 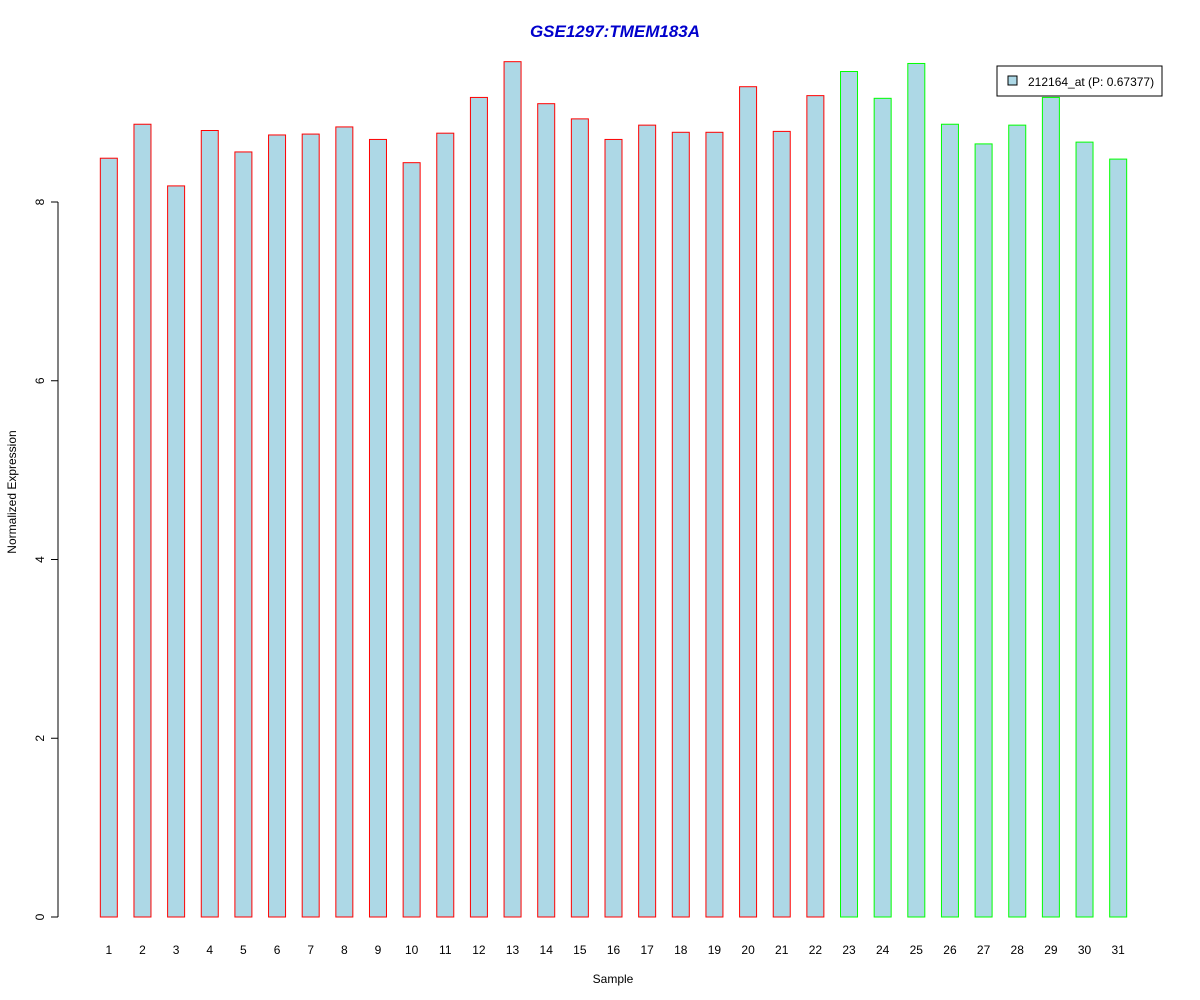 I want to click on x-tick-label: 9, so click(x=378, y=950).